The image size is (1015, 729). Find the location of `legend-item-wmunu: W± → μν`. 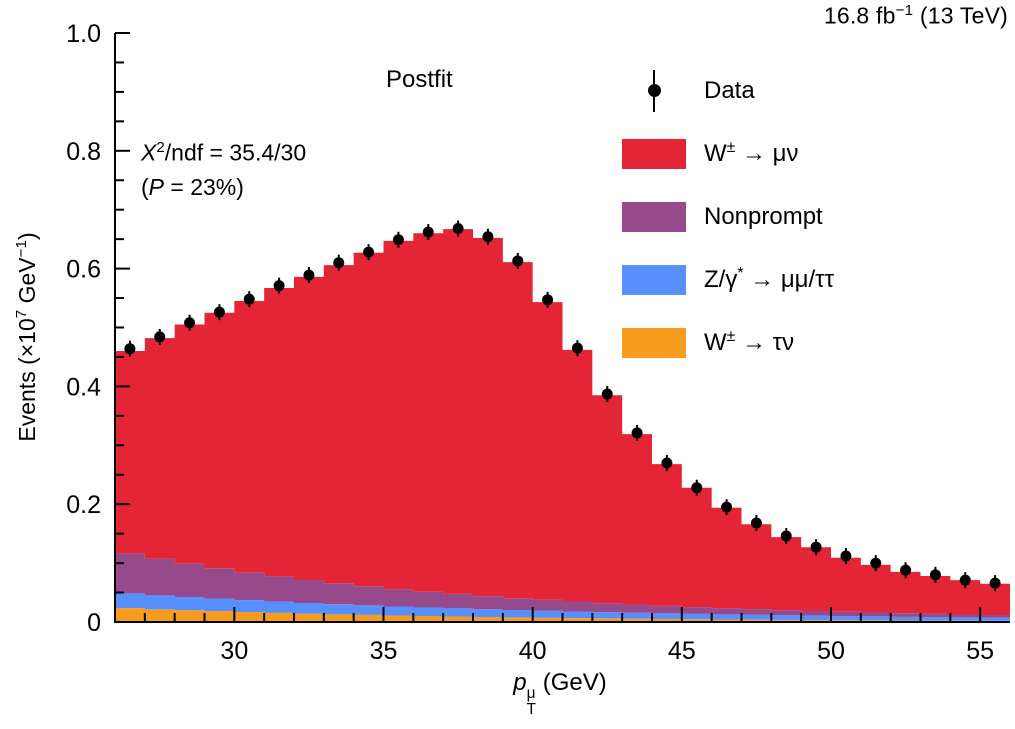

legend-item-wmunu: W± → μν is located at coordinates (728, 153).